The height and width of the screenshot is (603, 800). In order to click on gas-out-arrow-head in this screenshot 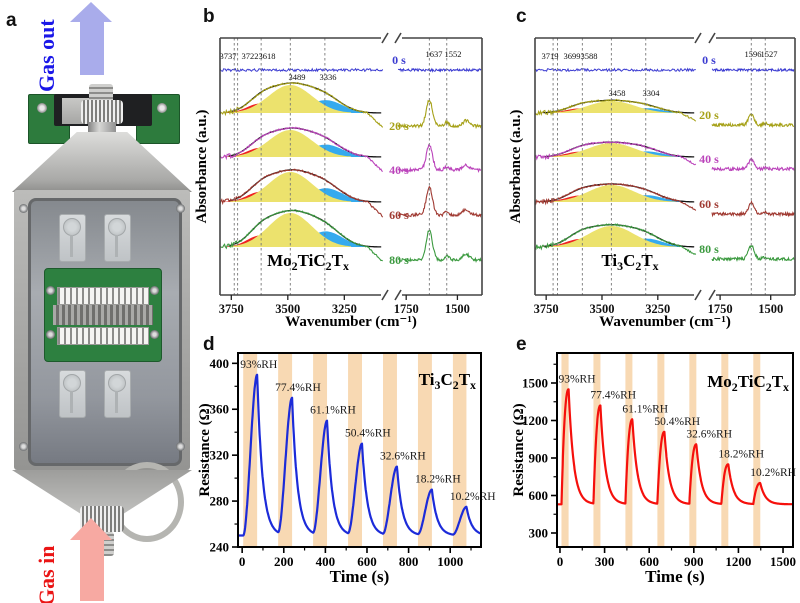, I will do `click(91, 12)`.